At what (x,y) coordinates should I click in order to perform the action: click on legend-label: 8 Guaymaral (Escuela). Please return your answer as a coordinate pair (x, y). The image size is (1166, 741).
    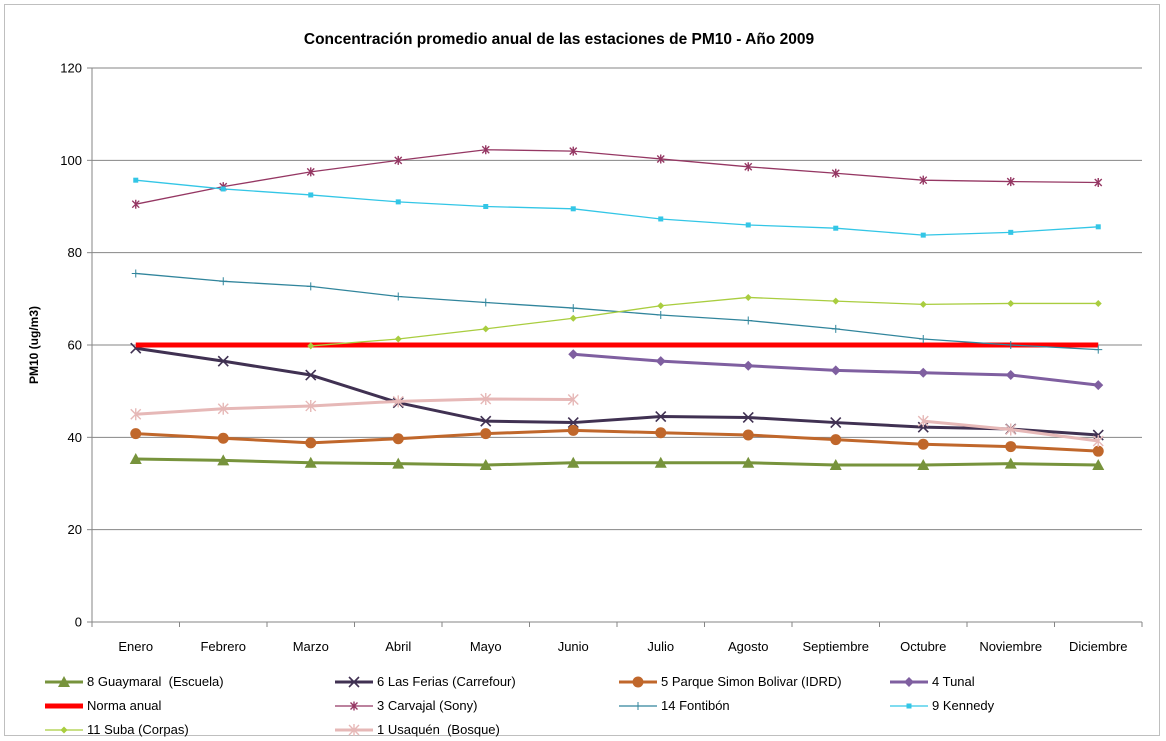
    Looking at the image, I should click on (155, 681).